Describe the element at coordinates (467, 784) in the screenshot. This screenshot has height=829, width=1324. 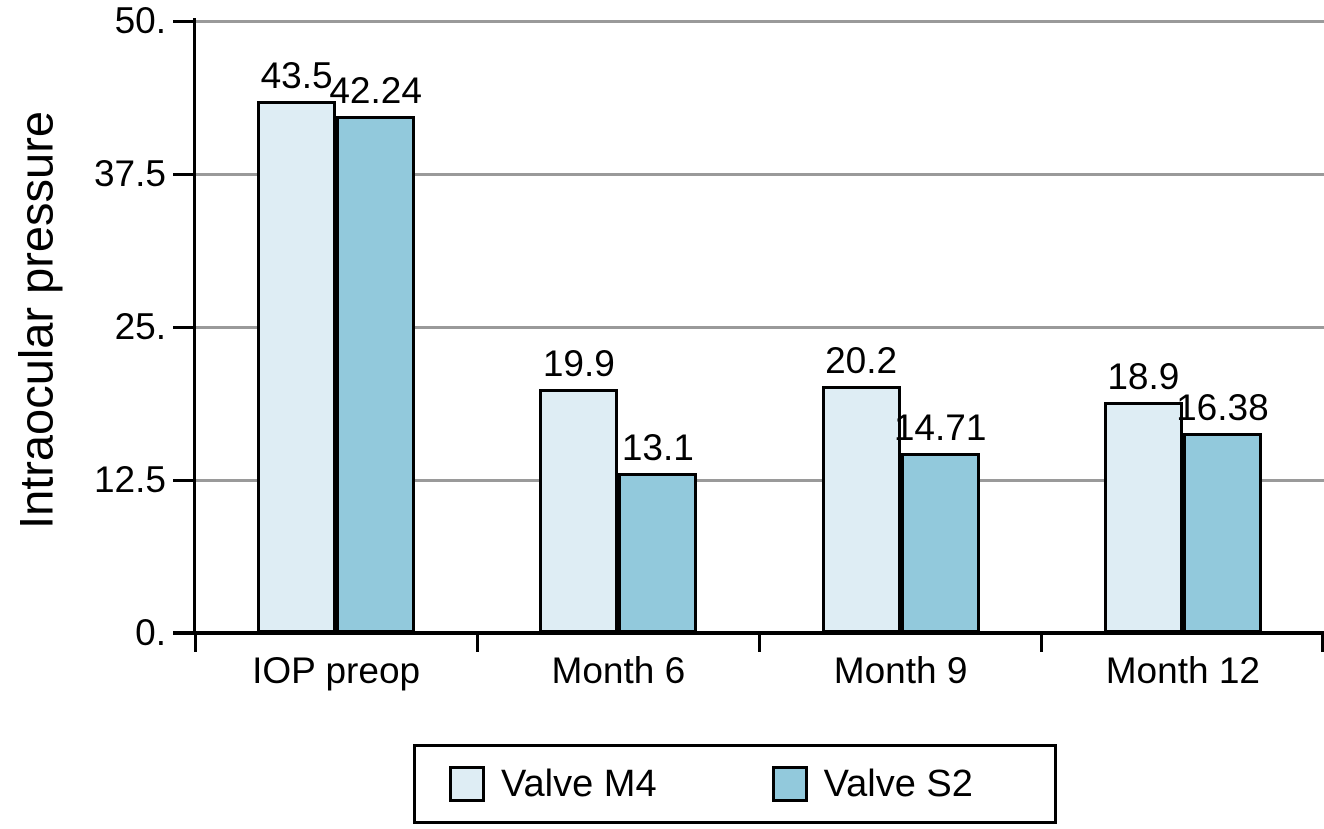
I see `valve-m4-swatch-icon` at that location.